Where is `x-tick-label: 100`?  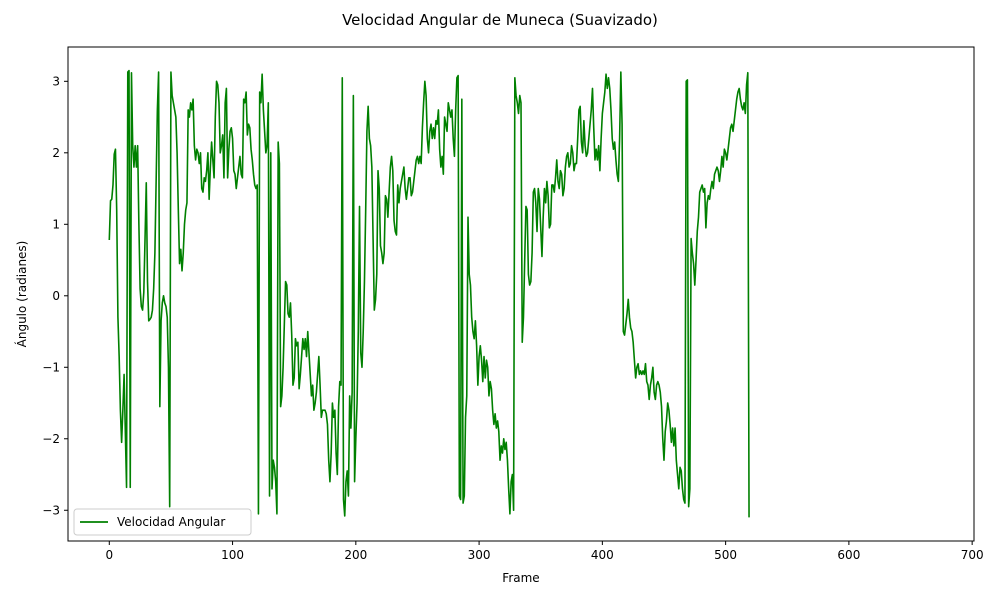 x-tick-label: 100 is located at coordinates (232, 555).